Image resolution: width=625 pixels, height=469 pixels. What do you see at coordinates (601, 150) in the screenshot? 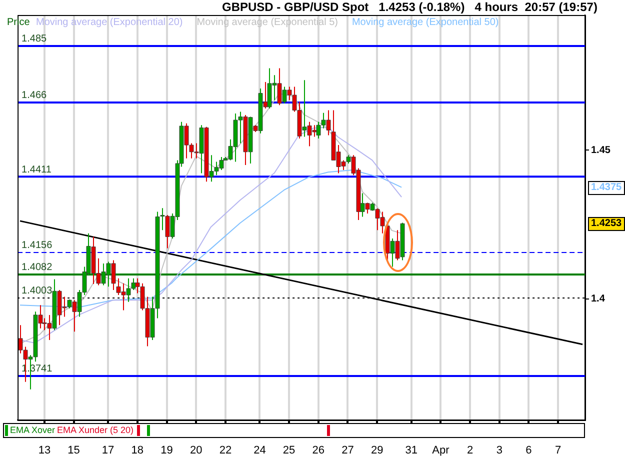
I see `y-tick-label: 1.45` at bounding box center [601, 150].